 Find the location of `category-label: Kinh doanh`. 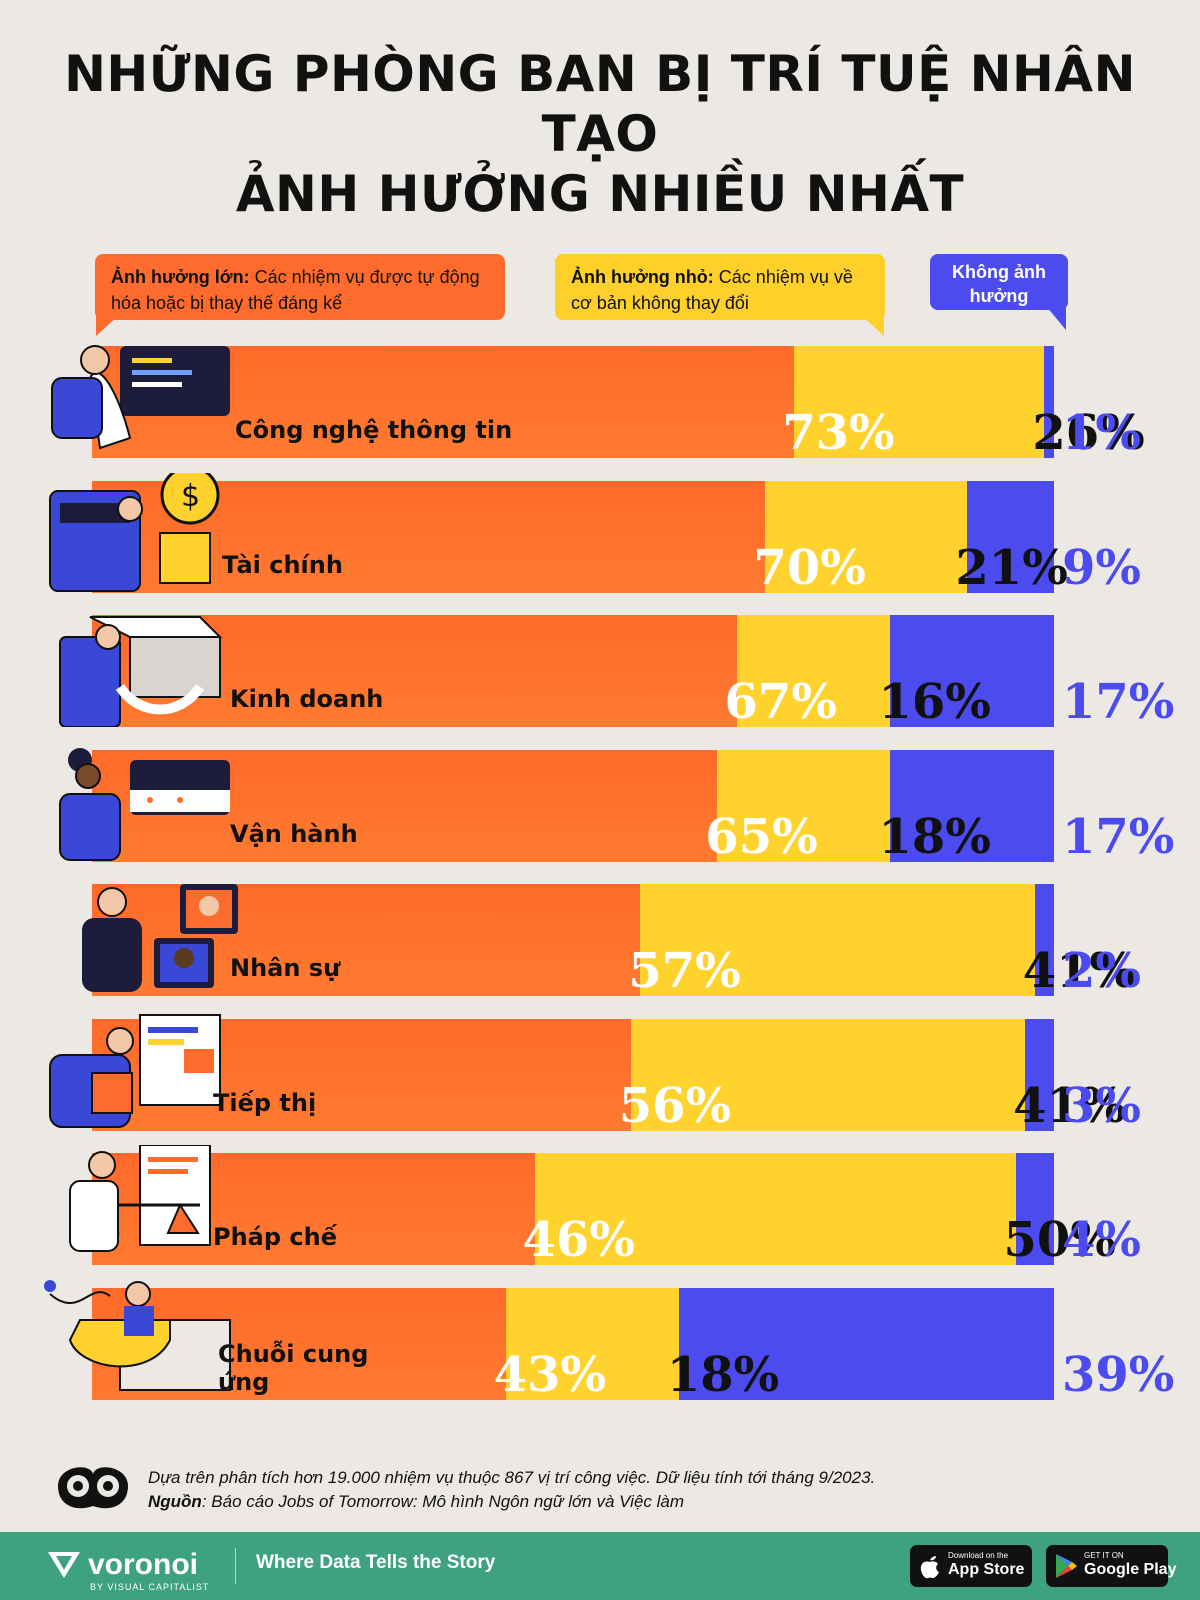

category-label: Kinh doanh is located at coordinates (307, 699).